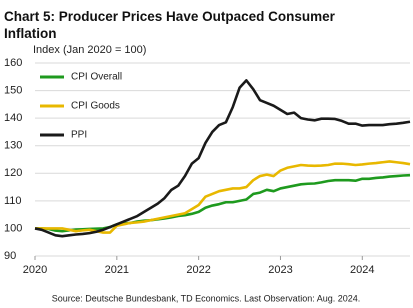 This screenshot has height=308, width=413. What do you see at coordinates (96, 77) in the screenshot?
I see `legend-label: CPI Overall` at bounding box center [96, 77].